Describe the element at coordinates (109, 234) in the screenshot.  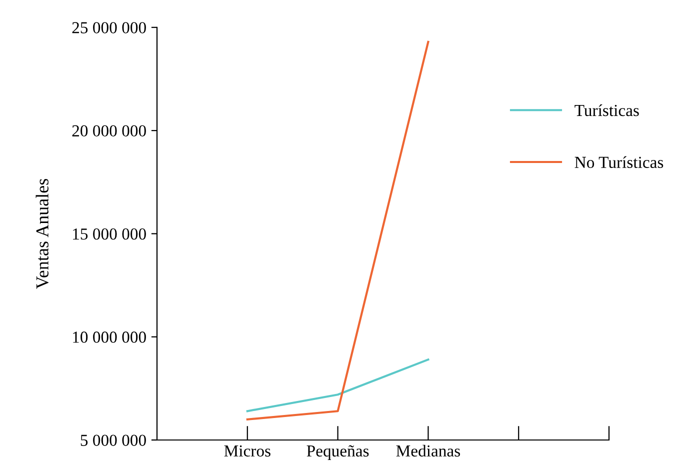
I see `y-tick-label: 15 000 000` at that location.